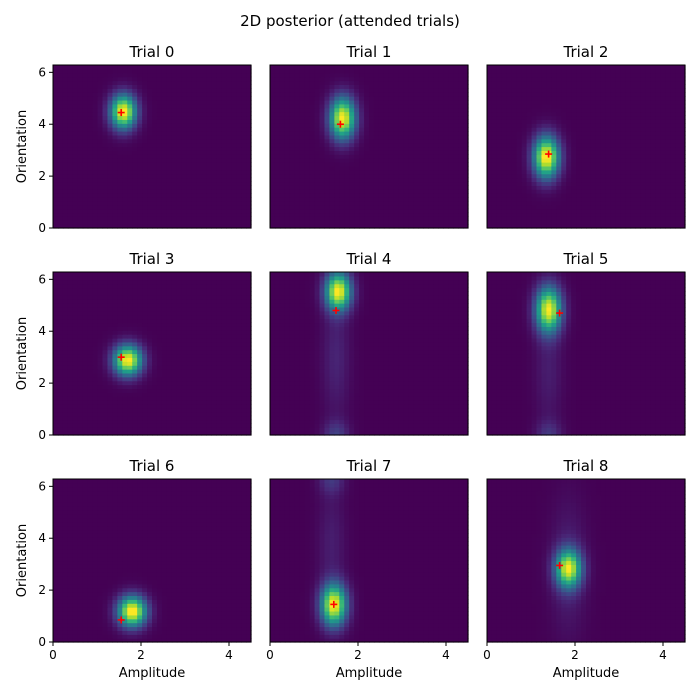  What do you see at coordinates (340, 124) in the screenshot?
I see `true-value-marker` at bounding box center [340, 124].